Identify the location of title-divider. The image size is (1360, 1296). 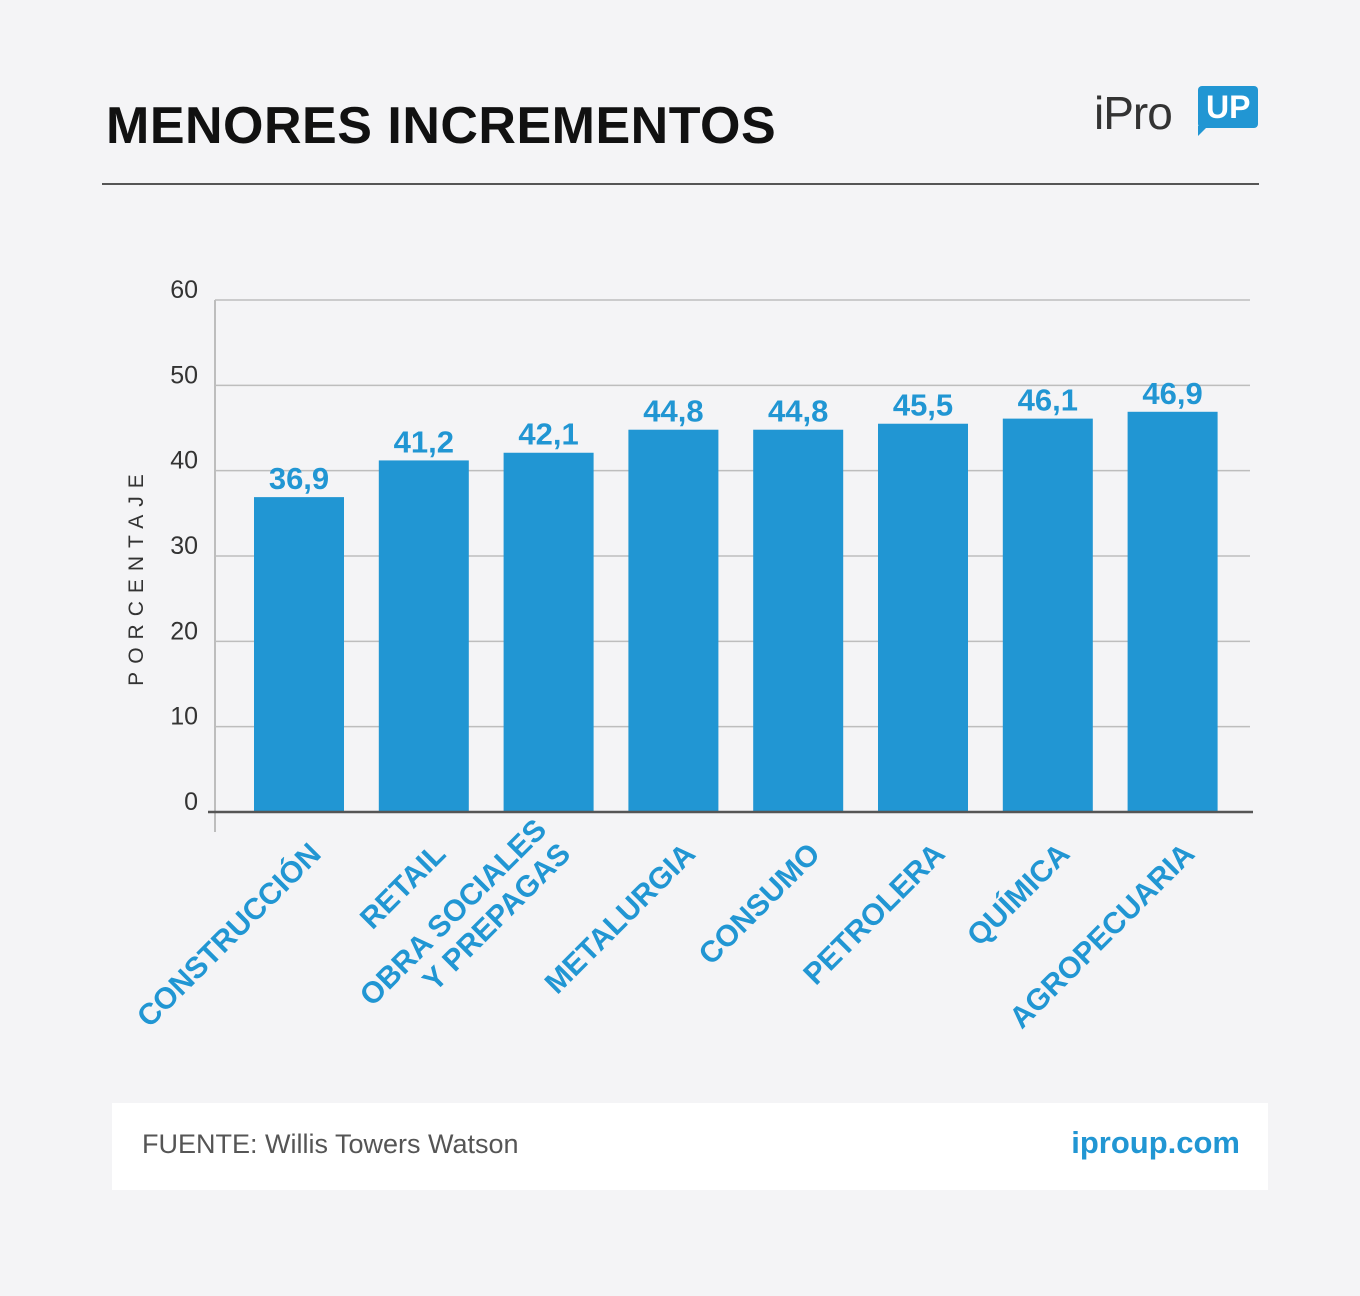
(680, 184).